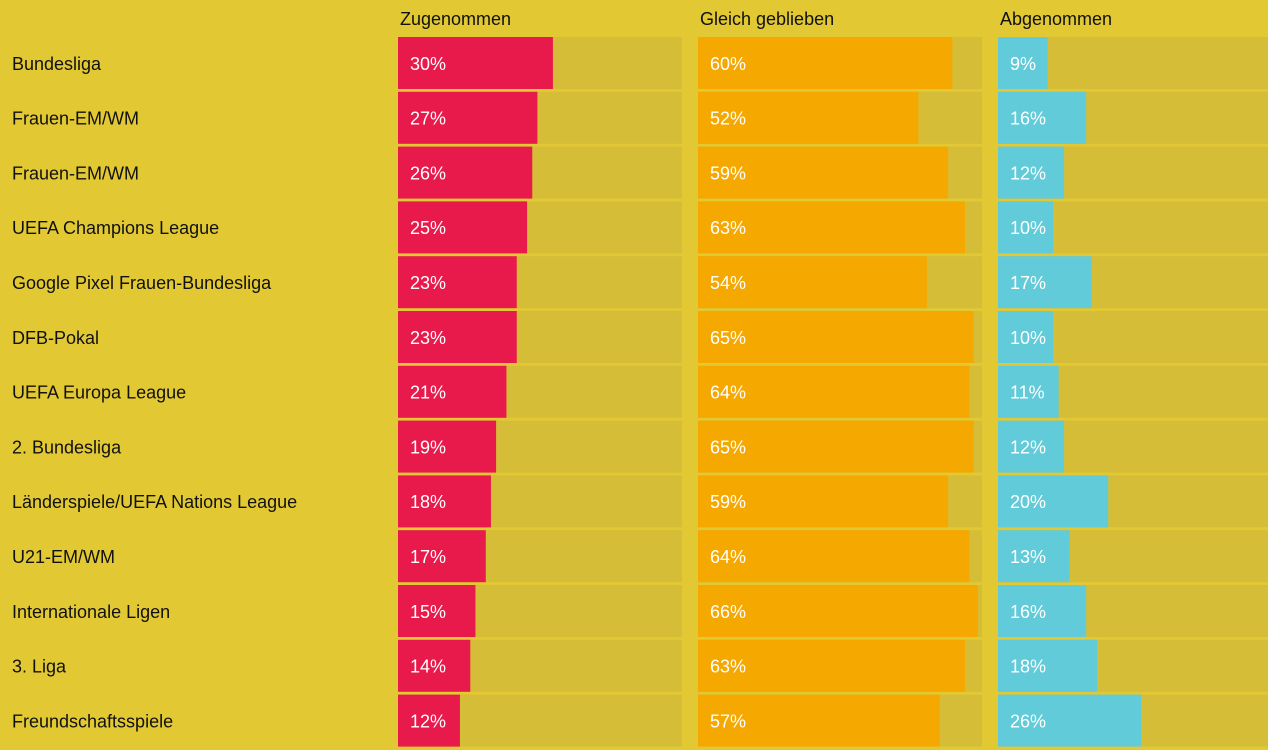 This screenshot has width=1268, height=750. What do you see at coordinates (428, 393) in the screenshot?
I see `value-label: 21%` at bounding box center [428, 393].